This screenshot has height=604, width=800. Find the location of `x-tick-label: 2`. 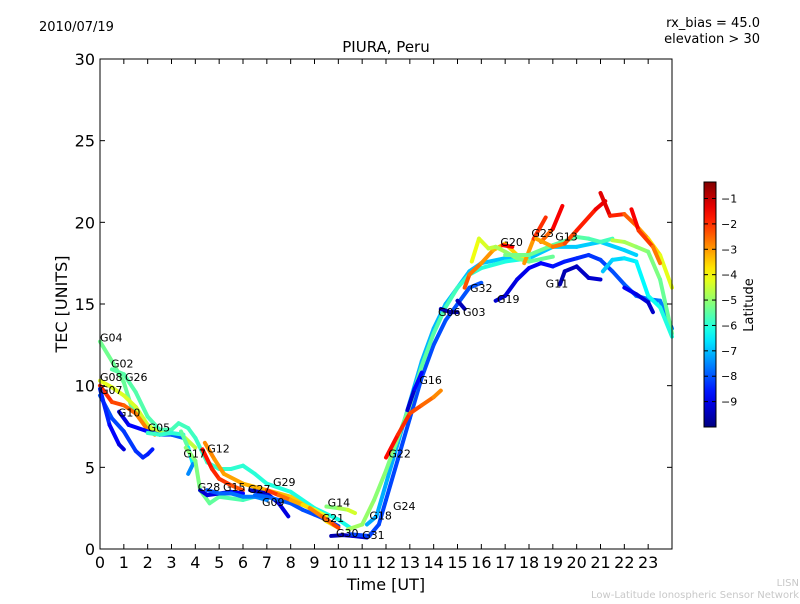

x-tick-label: 2 is located at coordinates (148, 562).